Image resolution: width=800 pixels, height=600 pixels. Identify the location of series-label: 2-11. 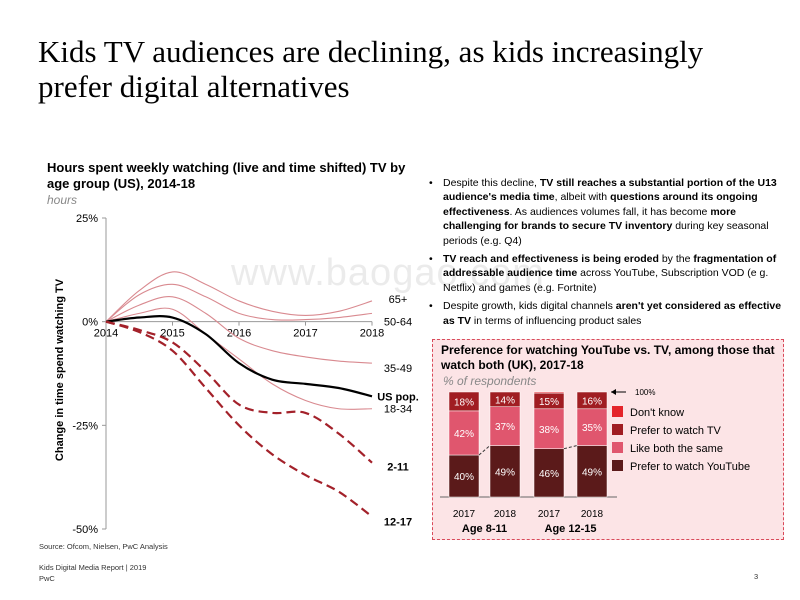
(397, 468).